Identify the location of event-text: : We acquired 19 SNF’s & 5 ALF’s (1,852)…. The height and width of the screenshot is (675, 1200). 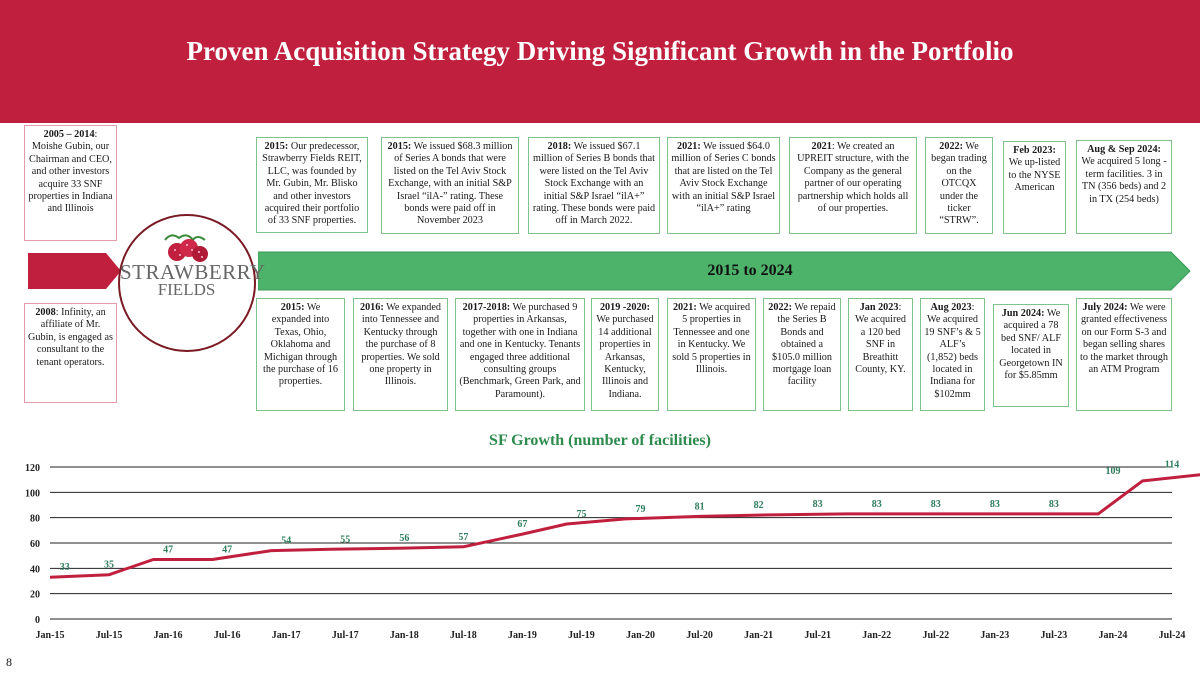
(952, 351).